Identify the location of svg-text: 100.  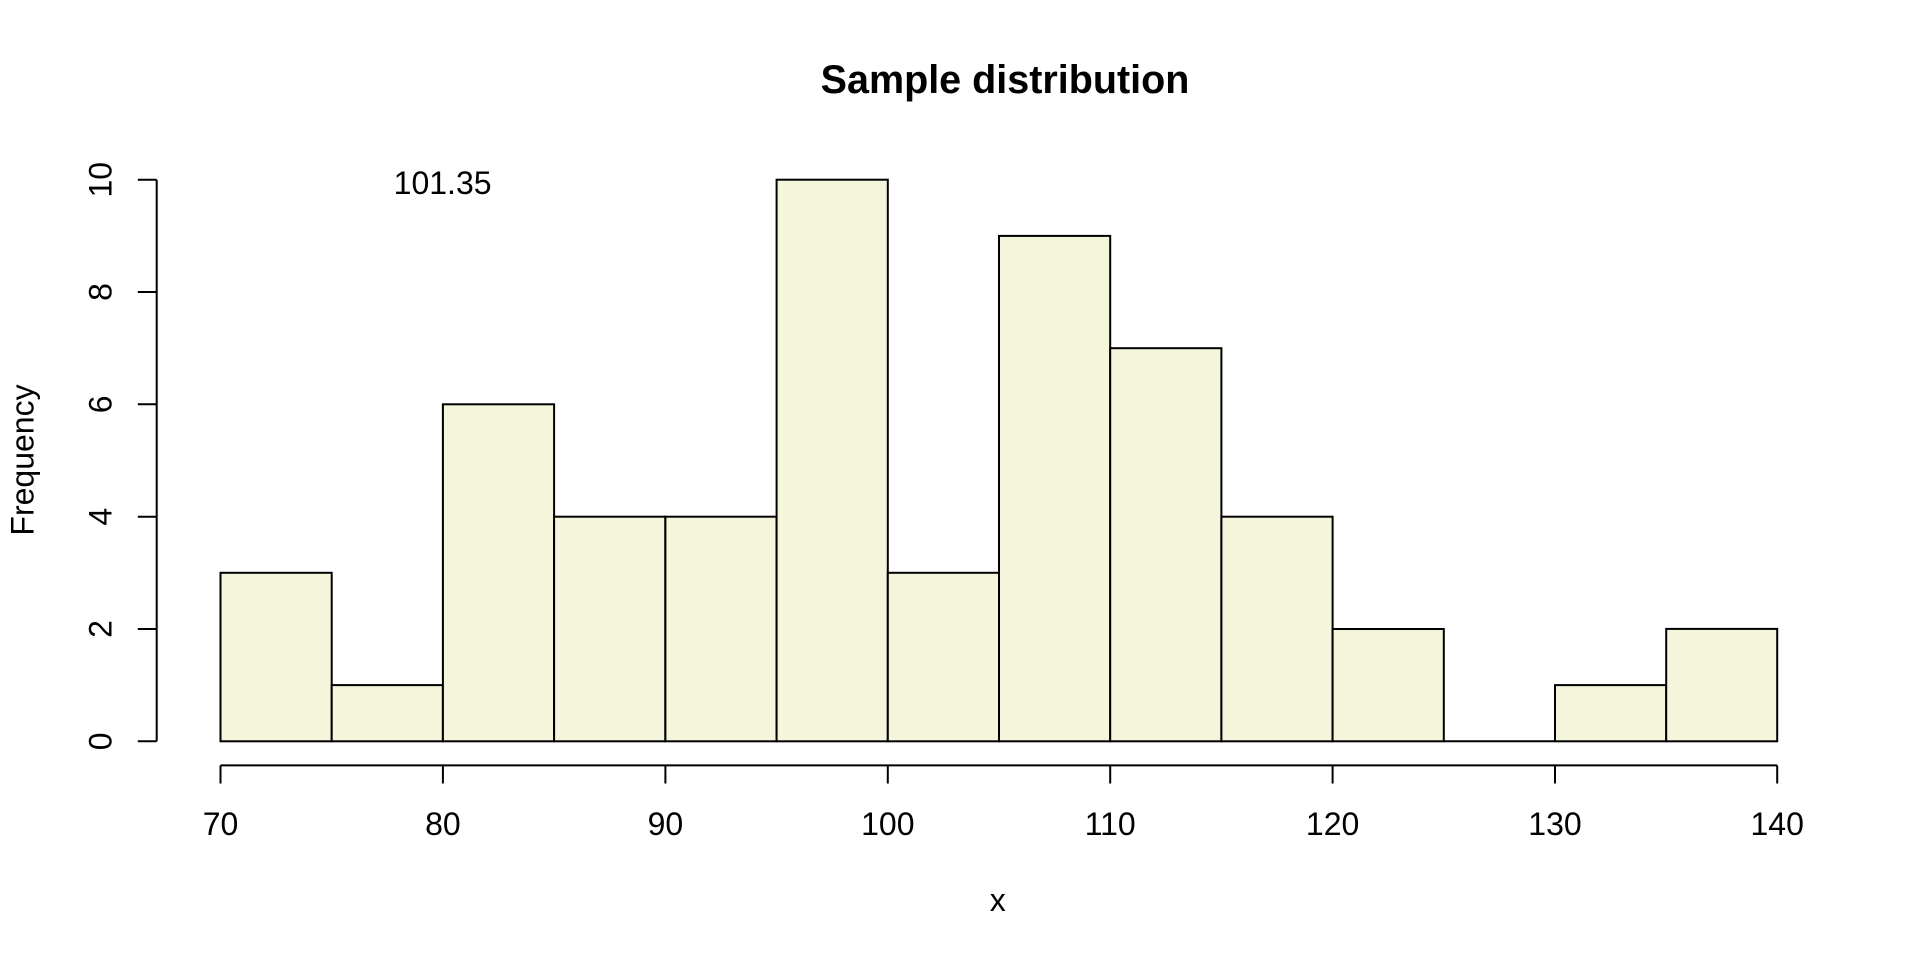
(887, 824).